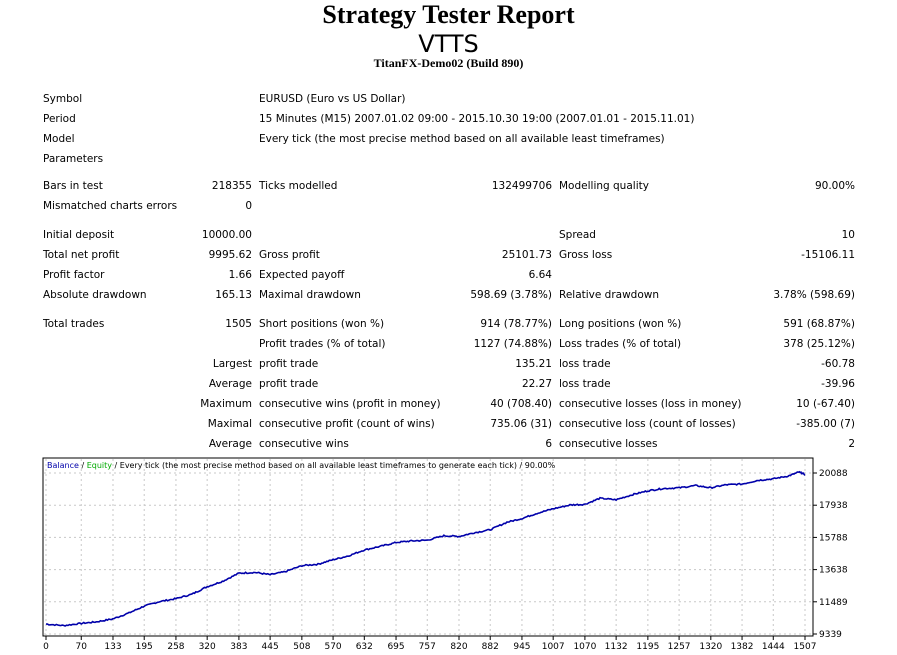 Image resolution: width=897 pixels, height=655 pixels. Describe the element at coordinates (609, 295) in the screenshot. I see `relative-drawdown-label: Relative drawdown` at that location.